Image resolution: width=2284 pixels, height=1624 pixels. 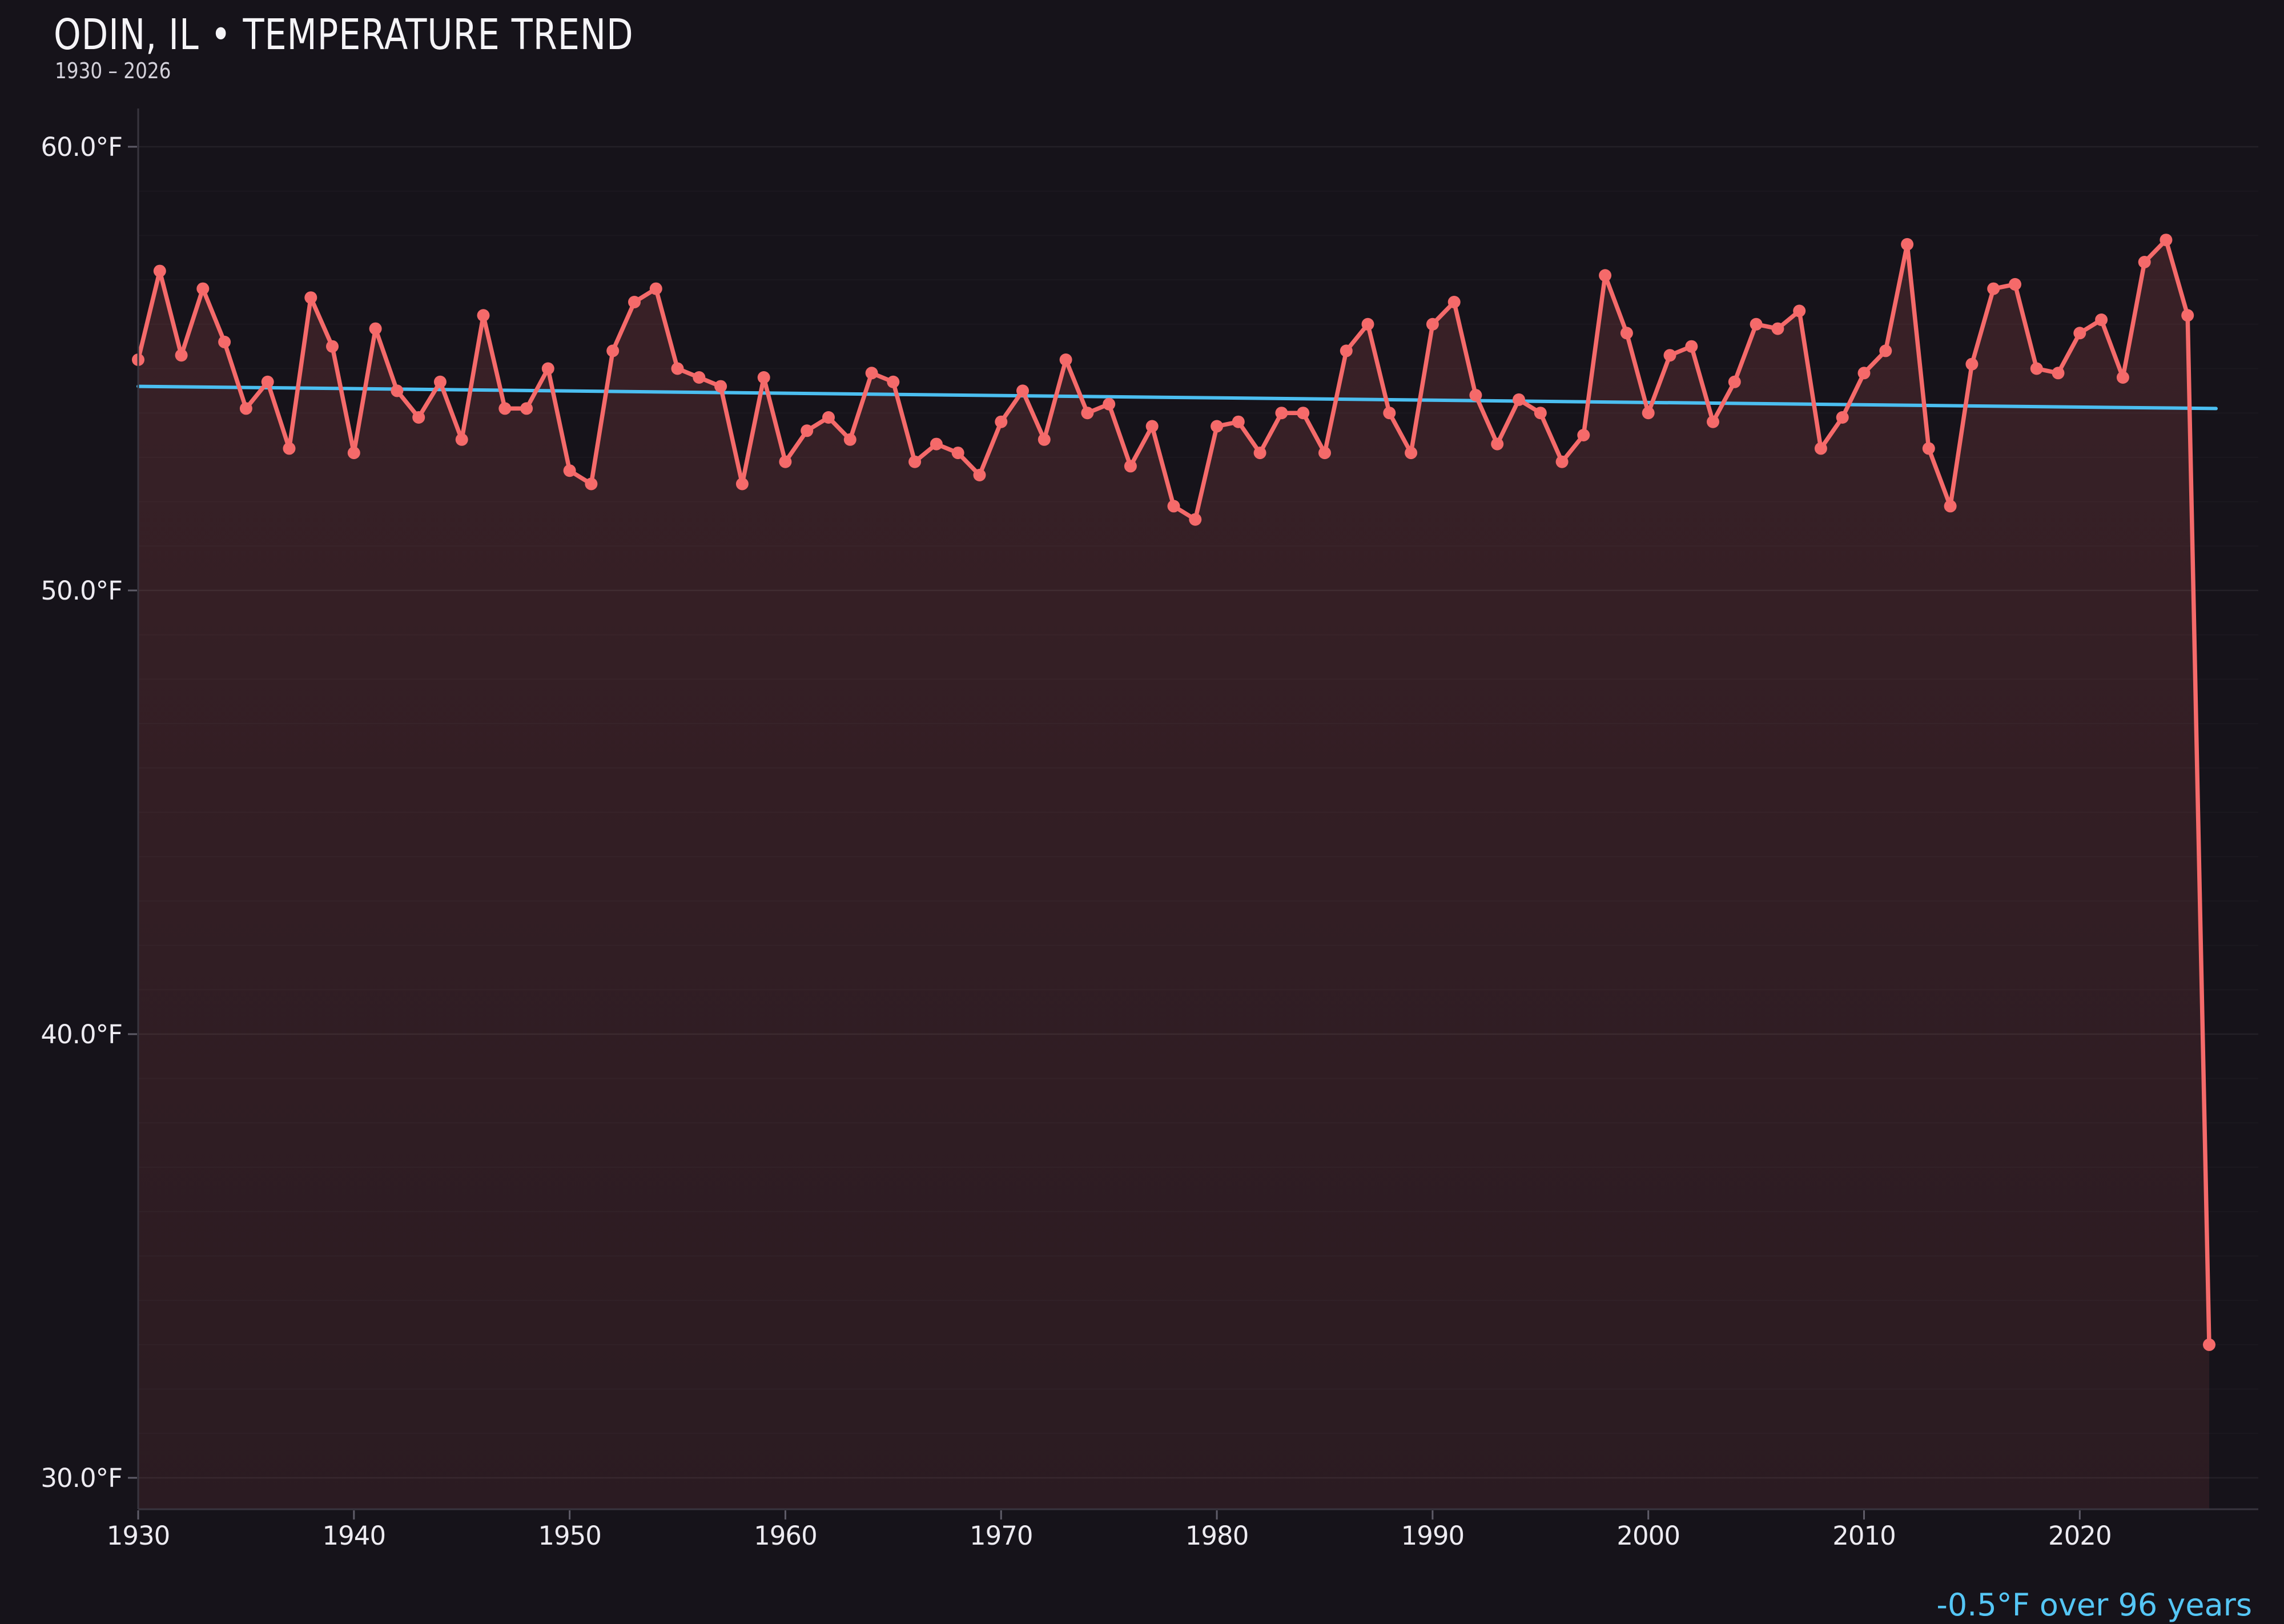 What do you see at coordinates (344, 34) in the screenshot?
I see `page-title: ODIN, IL • TEMPERATURE TREND` at bounding box center [344, 34].